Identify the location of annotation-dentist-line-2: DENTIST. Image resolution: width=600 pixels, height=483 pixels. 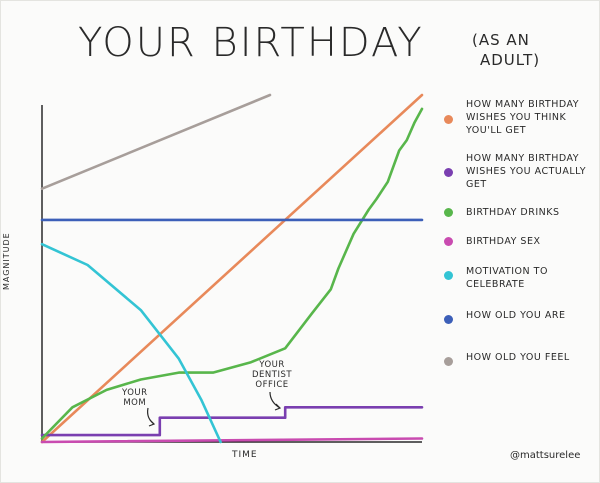
(272, 375).